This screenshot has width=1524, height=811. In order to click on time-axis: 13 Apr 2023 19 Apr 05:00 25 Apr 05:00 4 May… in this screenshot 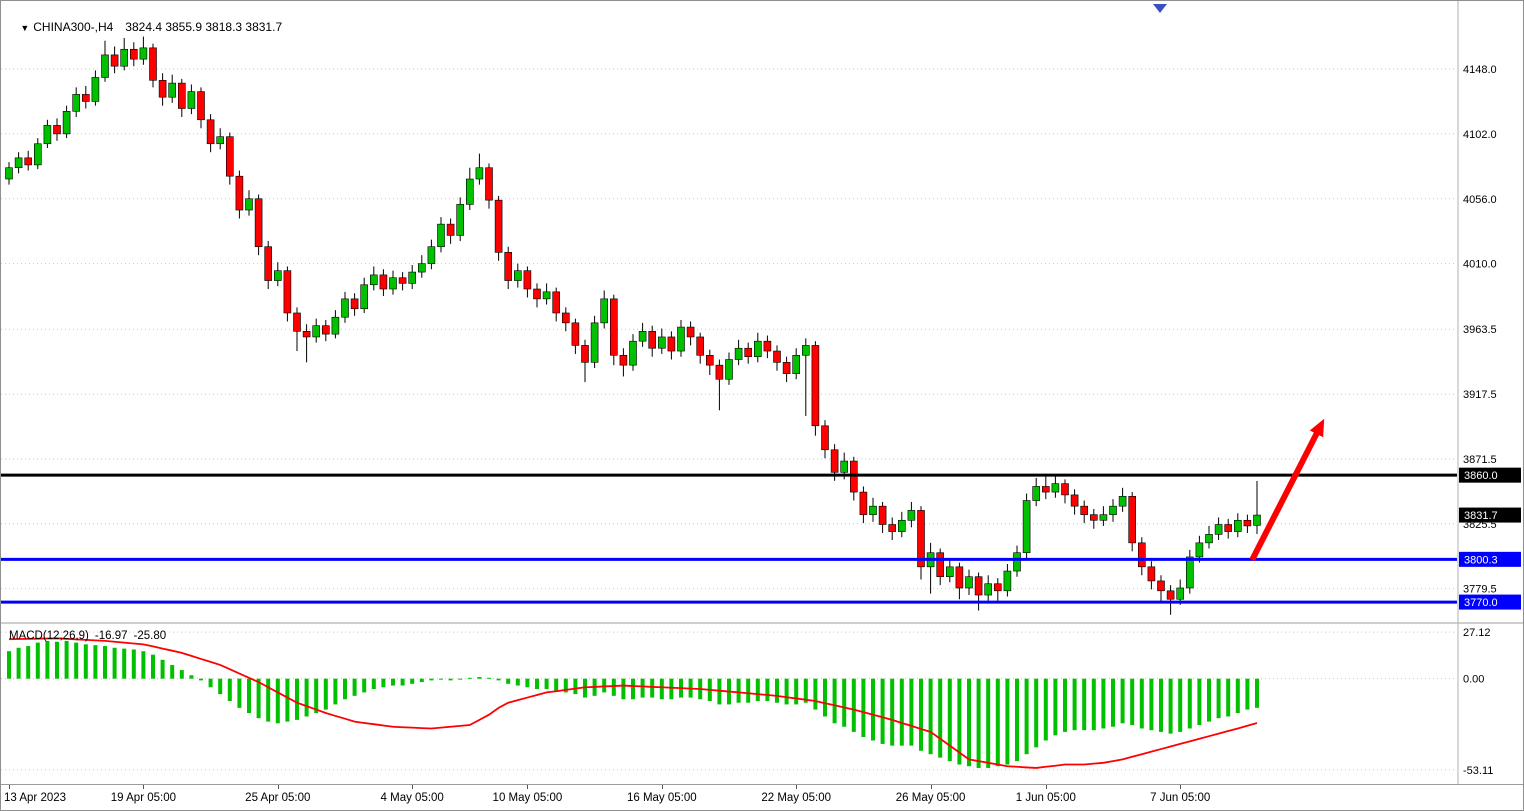, I will do `click(762, 797)`.